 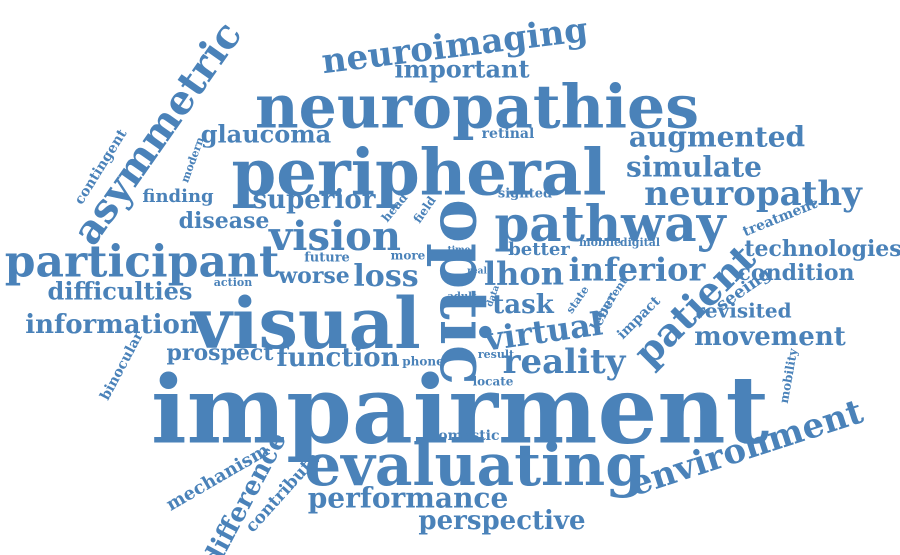 What do you see at coordinates (385, 276) in the screenshot?
I see `cloud-word-loss: loss` at bounding box center [385, 276].